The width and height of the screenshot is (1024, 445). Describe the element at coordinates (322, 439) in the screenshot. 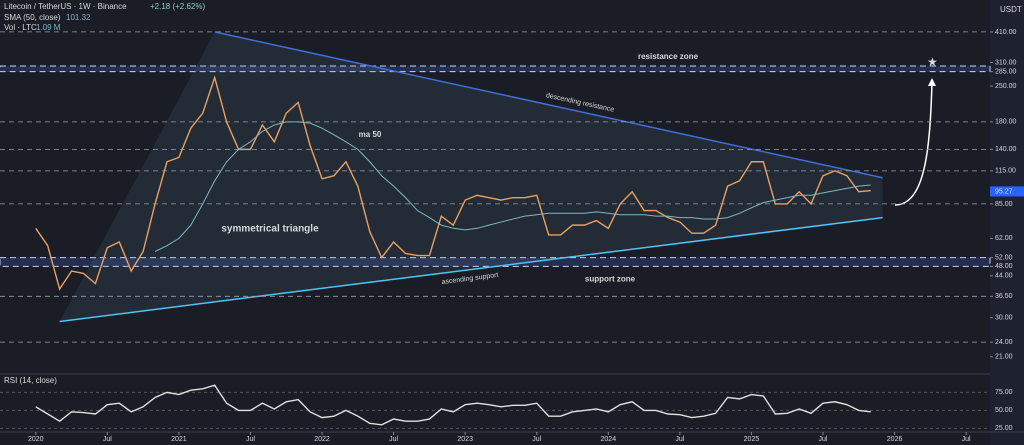

I see `x-tick-label: 2022` at that location.